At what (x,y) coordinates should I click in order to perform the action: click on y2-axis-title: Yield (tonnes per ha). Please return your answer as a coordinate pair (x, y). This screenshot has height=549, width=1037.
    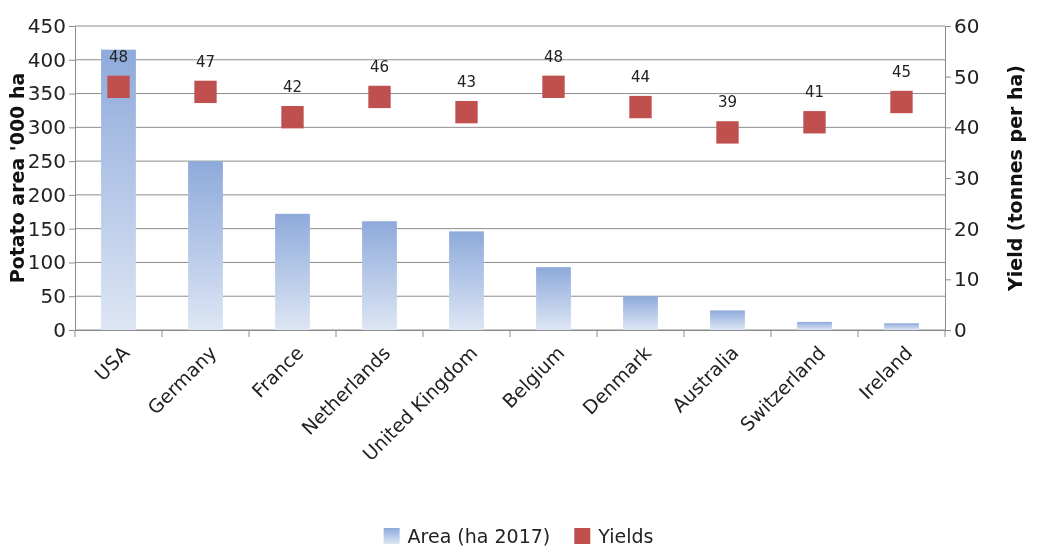
    Looking at the image, I should click on (1015, 178).